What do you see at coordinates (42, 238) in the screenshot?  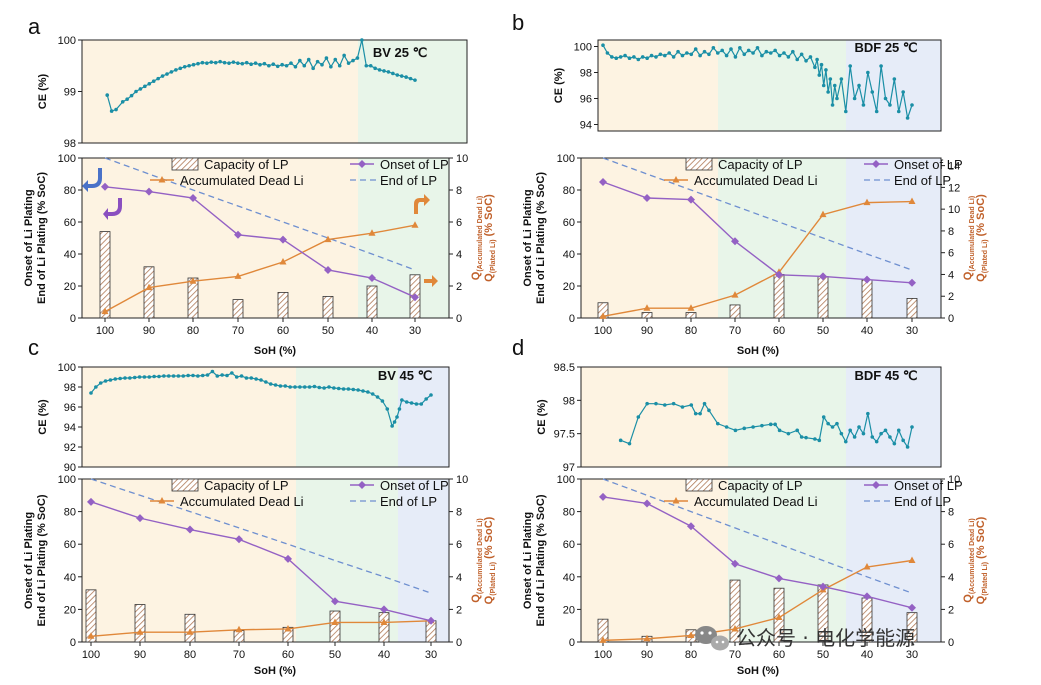 I see `lp-left-label-line2: End of Li Plating (% SoC)` at bounding box center [42, 238].